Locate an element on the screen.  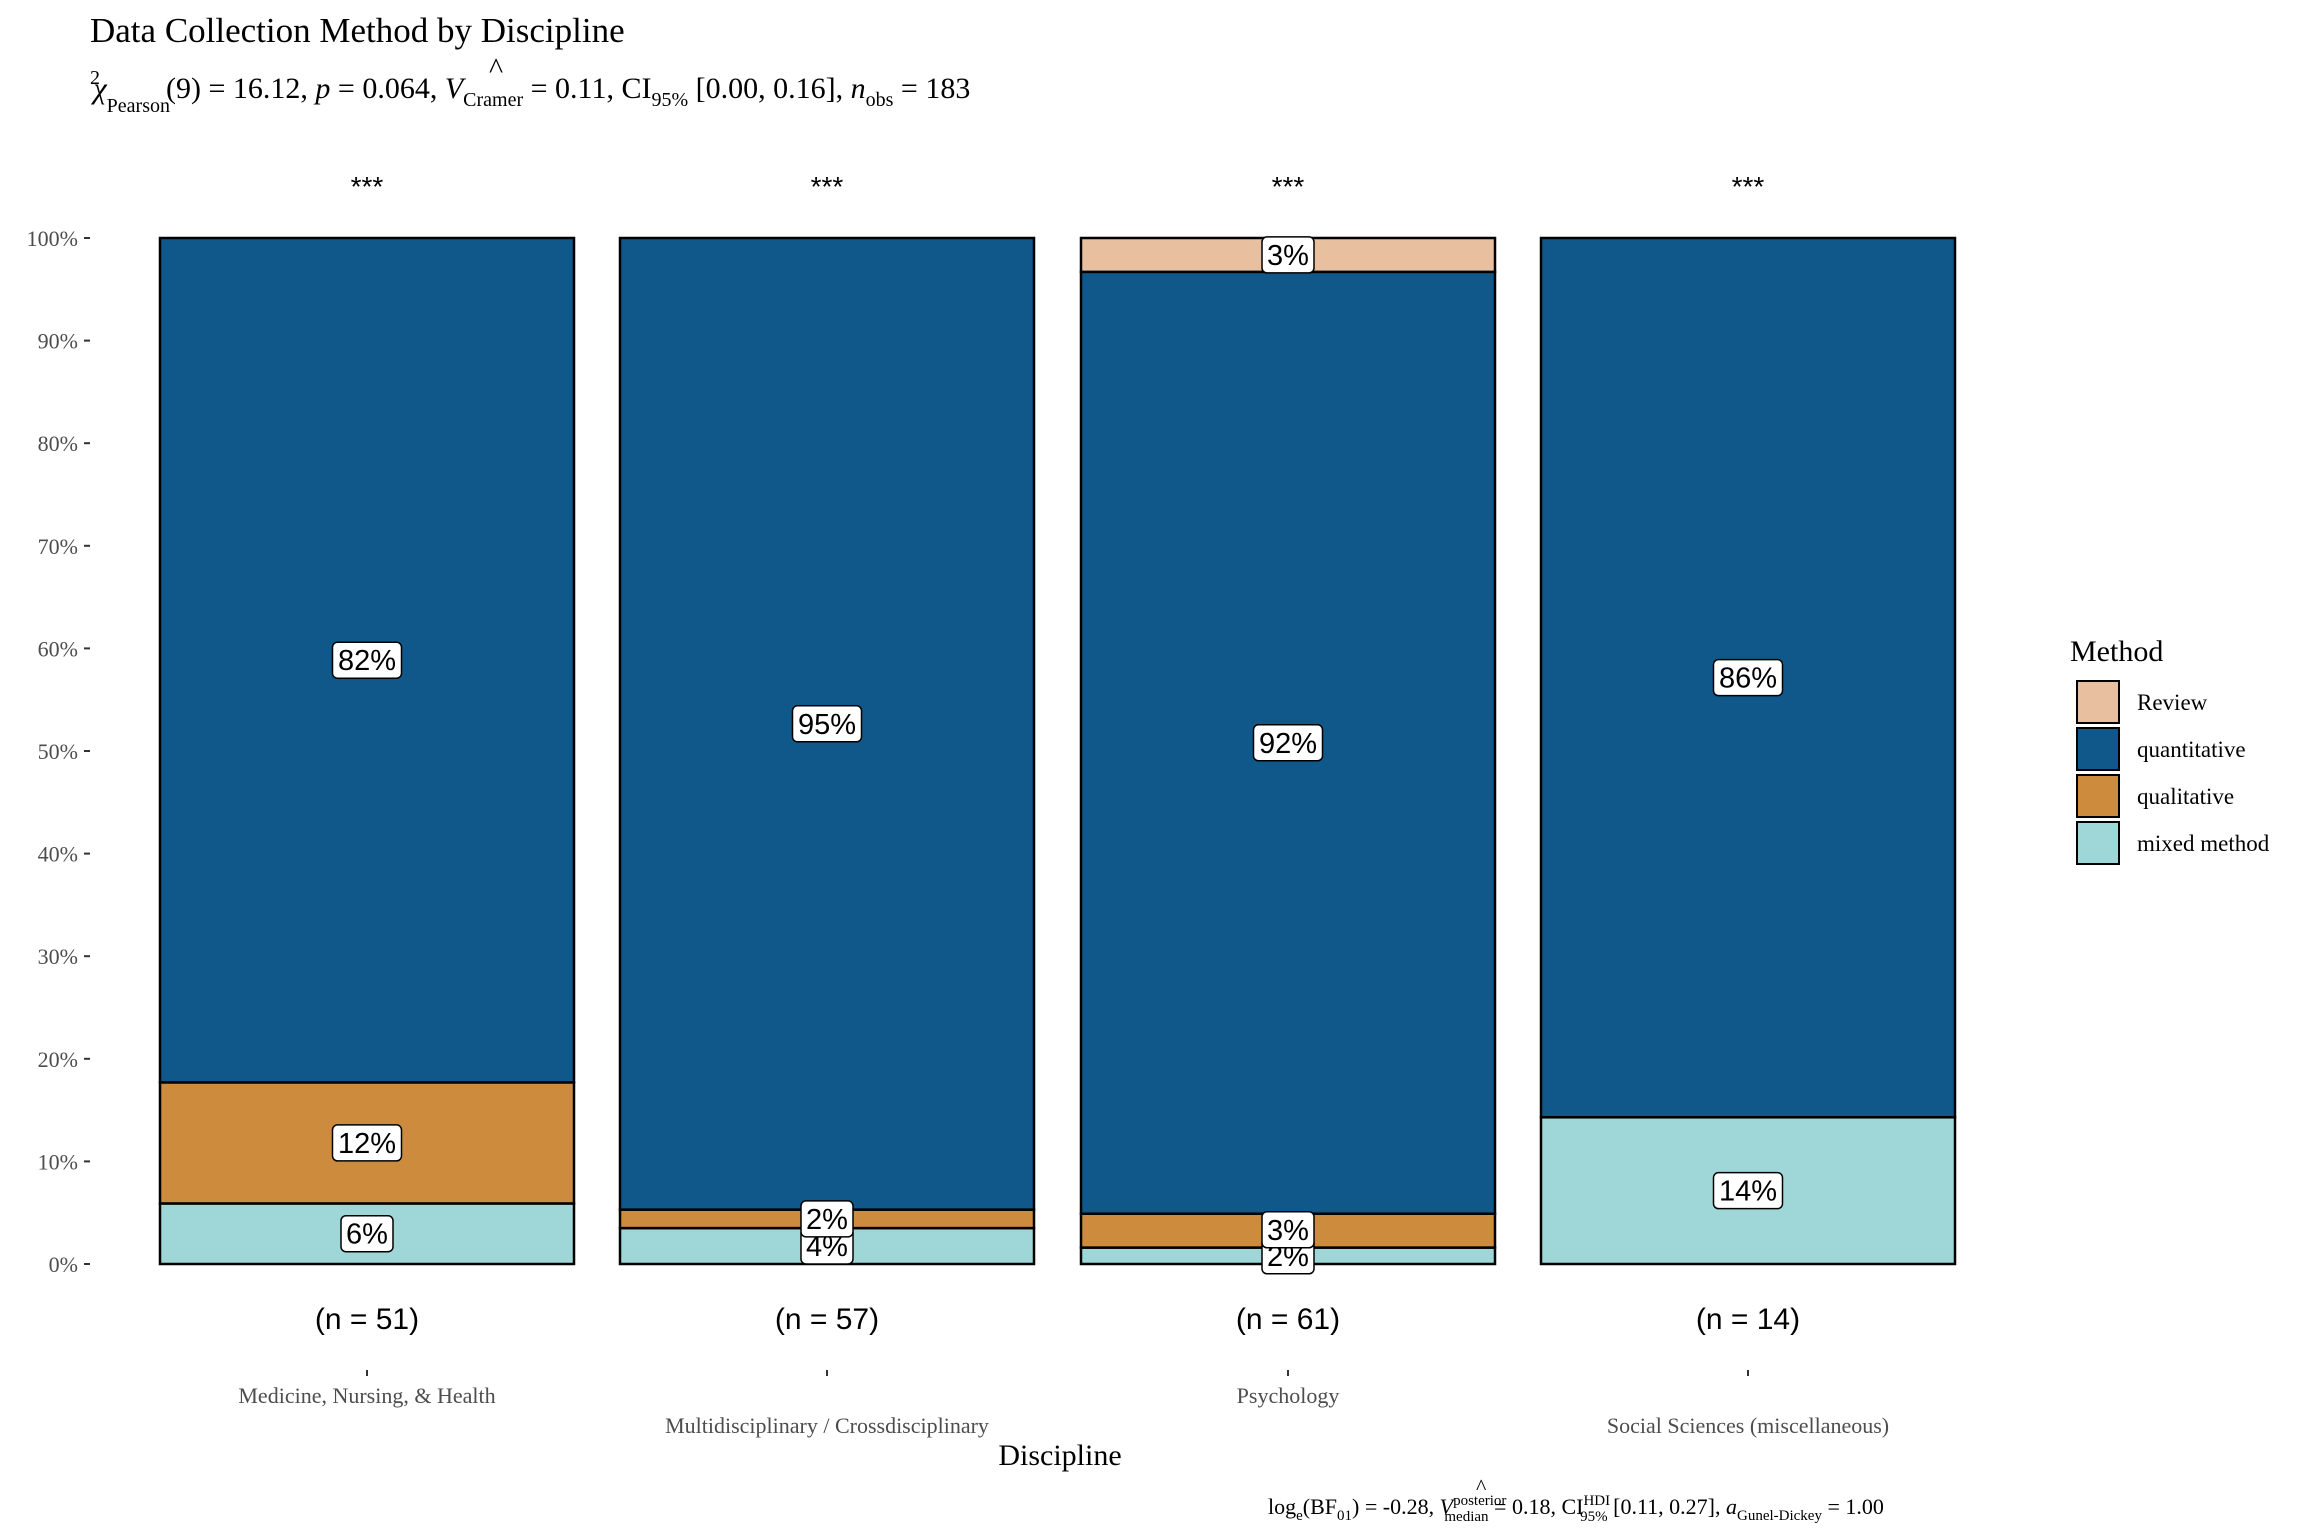
segment-label: 82% is located at coordinates (367, 660).